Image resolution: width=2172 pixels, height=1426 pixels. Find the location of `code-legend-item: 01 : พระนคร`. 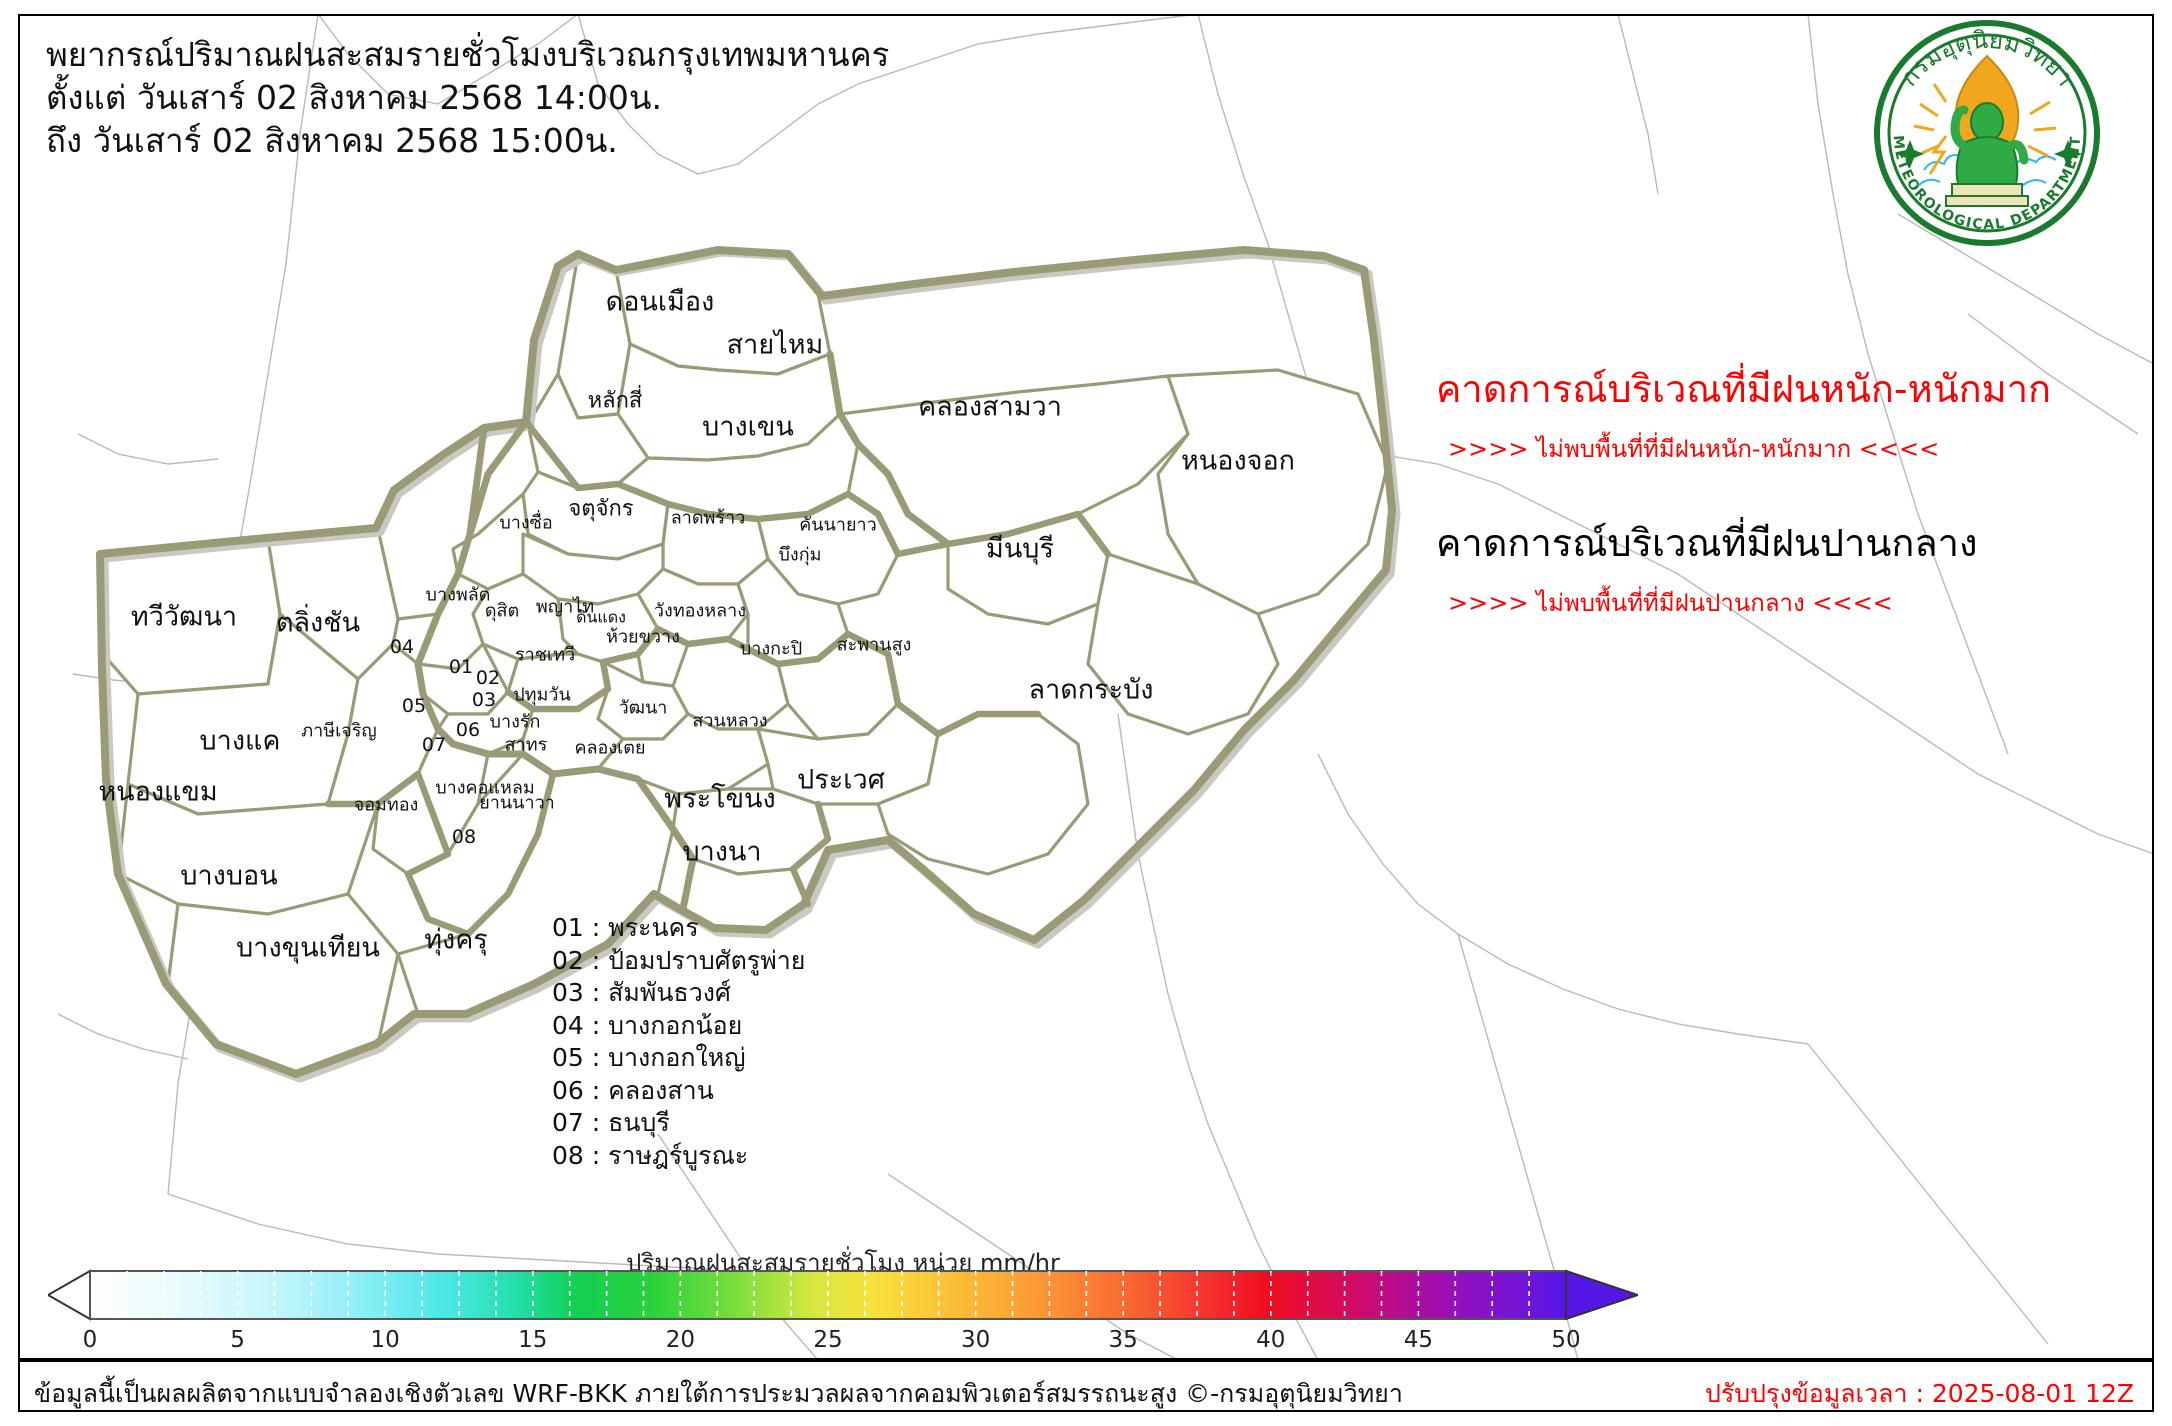

code-legend-item: 01 : พระนคร is located at coordinates (625, 927).